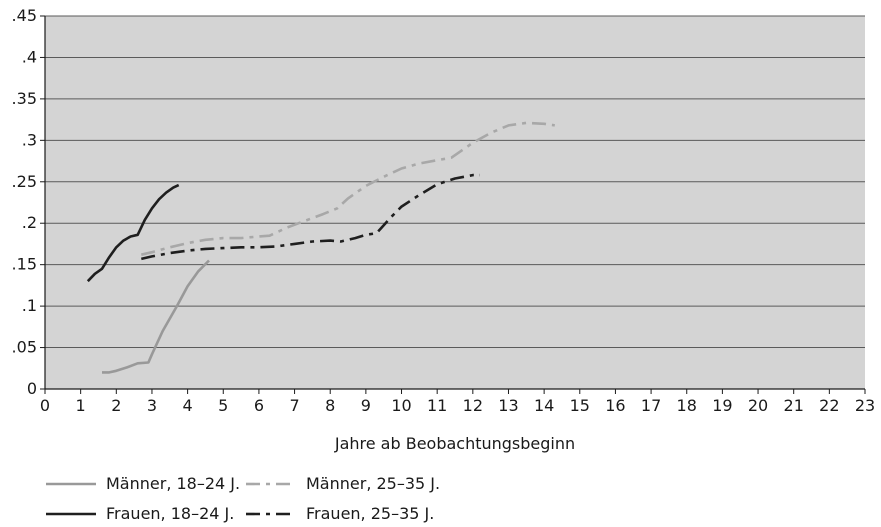  I want to click on y-tick-label: .15, so click(24, 264).